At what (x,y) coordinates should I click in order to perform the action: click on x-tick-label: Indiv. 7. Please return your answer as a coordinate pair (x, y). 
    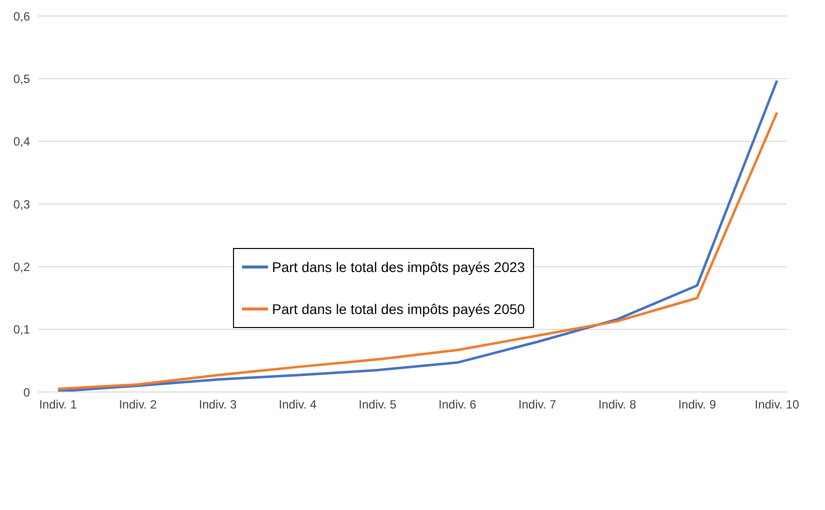
    Looking at the image, I should click on (537, 405).